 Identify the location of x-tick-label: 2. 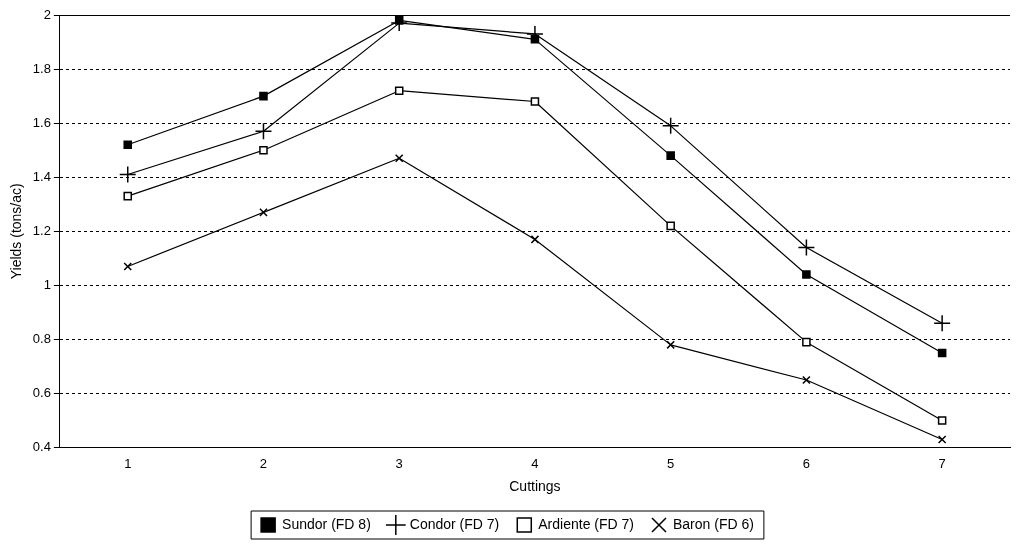
(263, 463).